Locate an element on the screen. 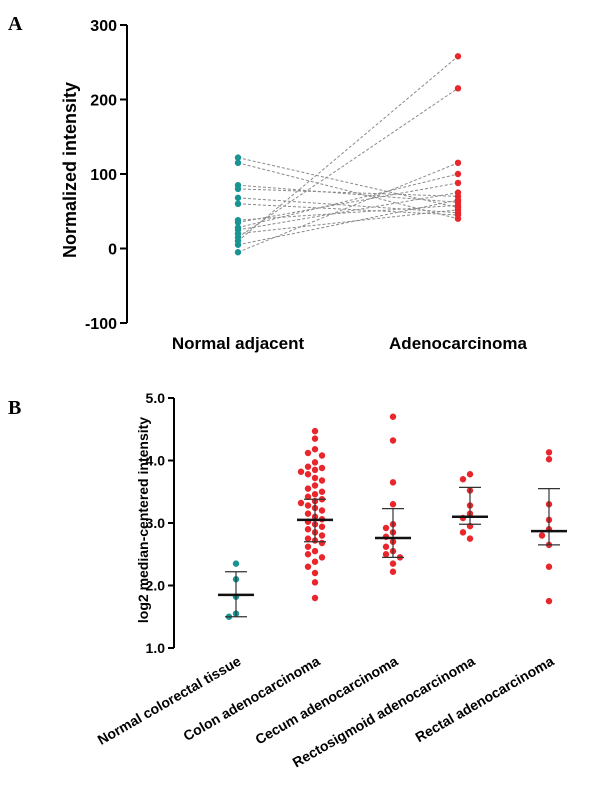 The height and width of the screenshot is (803, 598). panel-b-y-tick-label: 4.0 is located at coordinates (156, 461).